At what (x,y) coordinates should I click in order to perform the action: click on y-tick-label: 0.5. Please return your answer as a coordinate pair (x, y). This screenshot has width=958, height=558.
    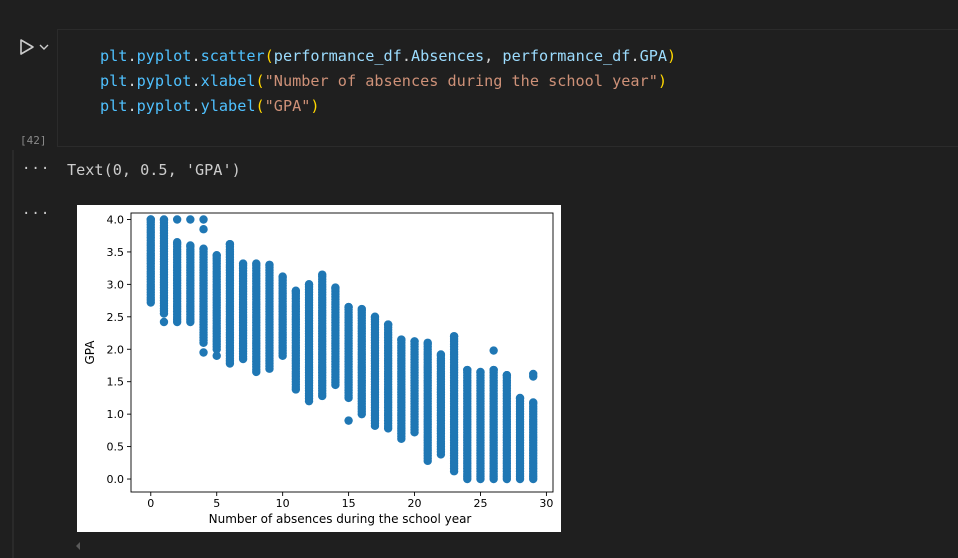
    Looking at the image, I should click on (116, 447).